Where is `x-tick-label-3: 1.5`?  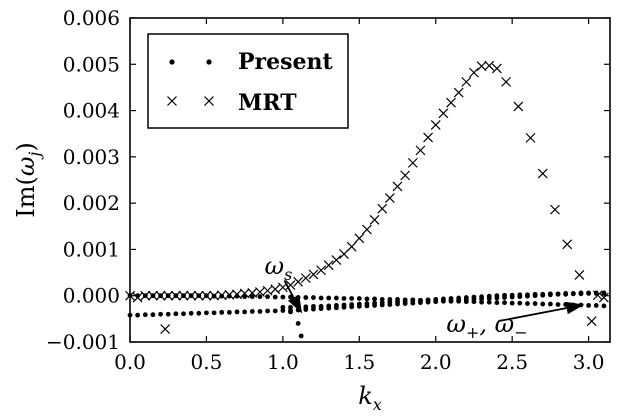
x-tick-label-3: 1.5 is located at coordinates (359, 362).